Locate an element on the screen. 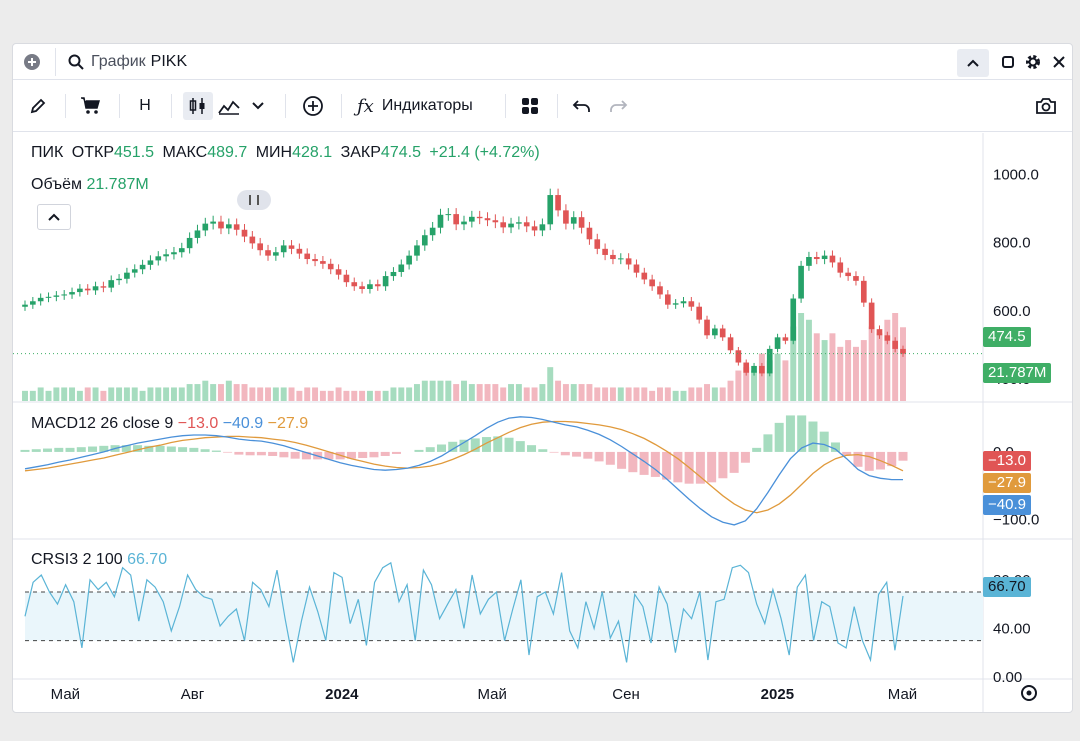 This screenshot has height=741, width=1080. add-icon is located at coordinates (32, 62).